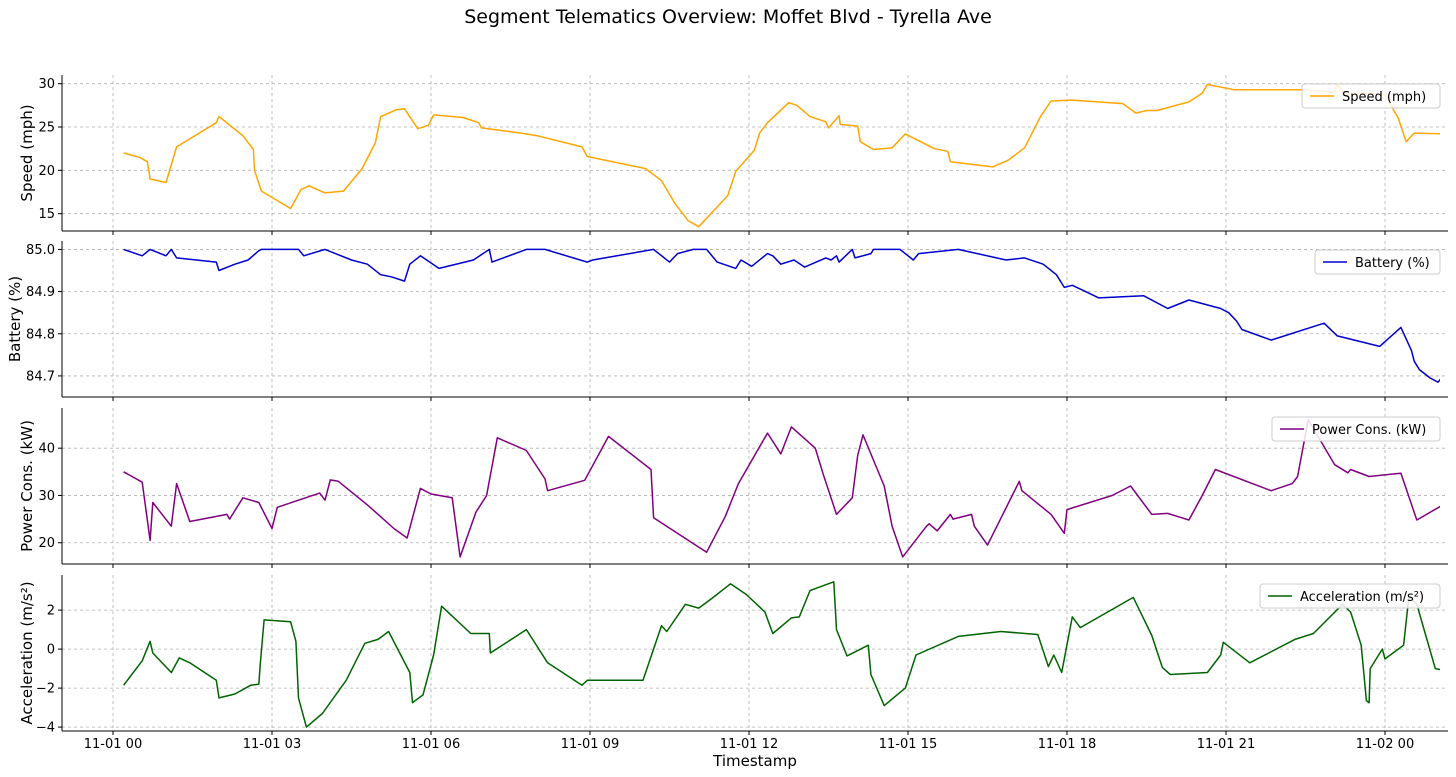  Describe the element at coordinates (1362, 597) in the screenshot. I see `legend-label: Acceleration (m/s²)` at that location.